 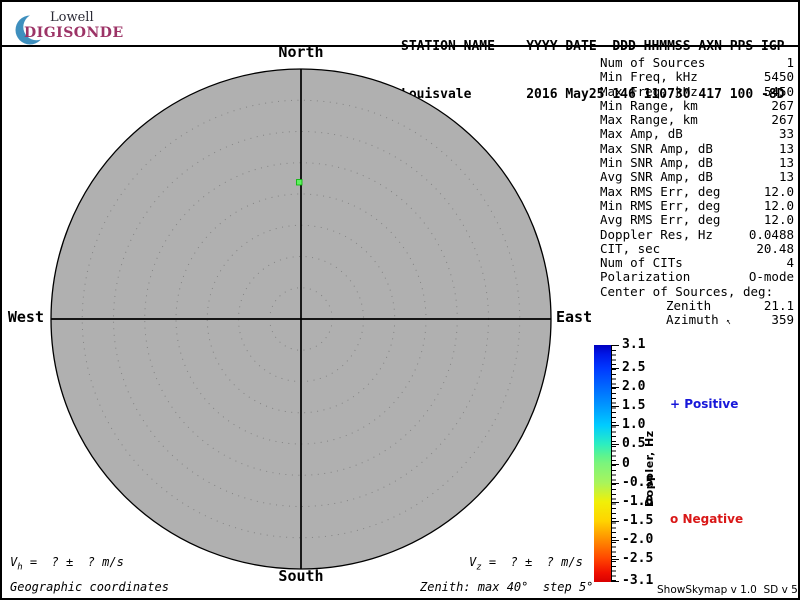 What do you see at coordinates (711, 404) in the screenshot?
I see `positive-label: Positive` at bounding box center [711, 404].